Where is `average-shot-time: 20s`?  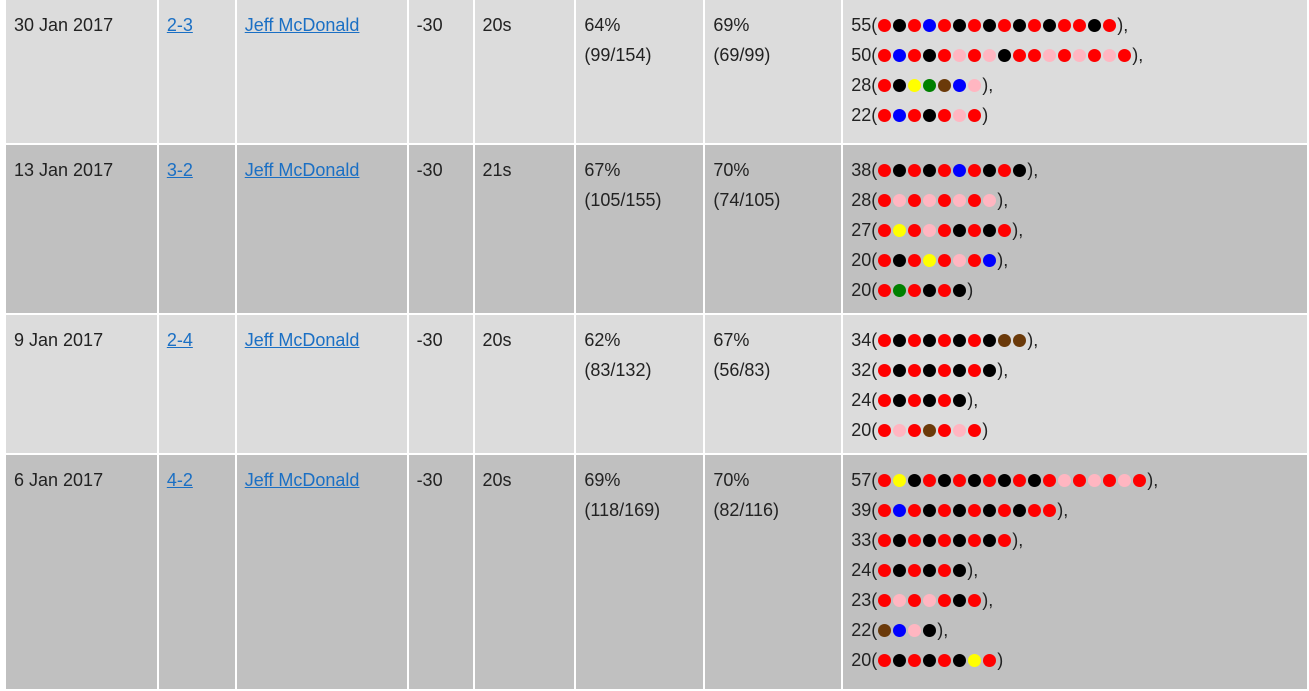 average-shot-time: 20s is located at coordinates (497, 480).